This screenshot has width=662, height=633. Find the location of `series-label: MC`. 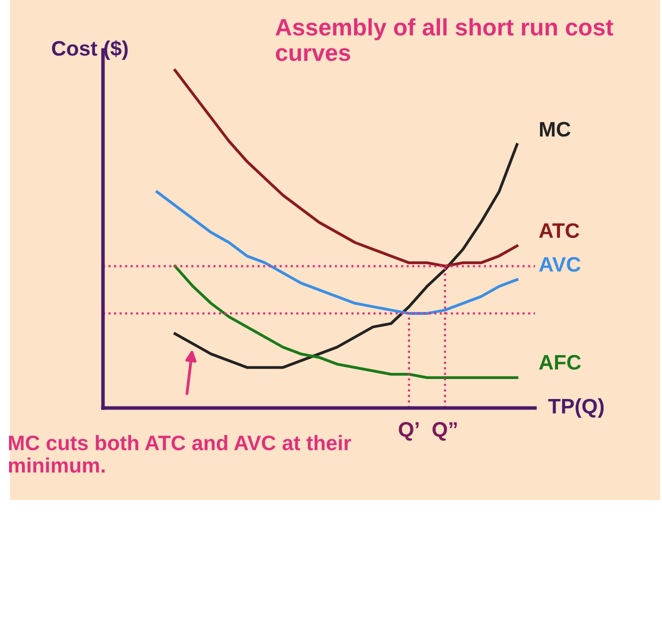

series-label: MC is located at coordinates (555, 129).